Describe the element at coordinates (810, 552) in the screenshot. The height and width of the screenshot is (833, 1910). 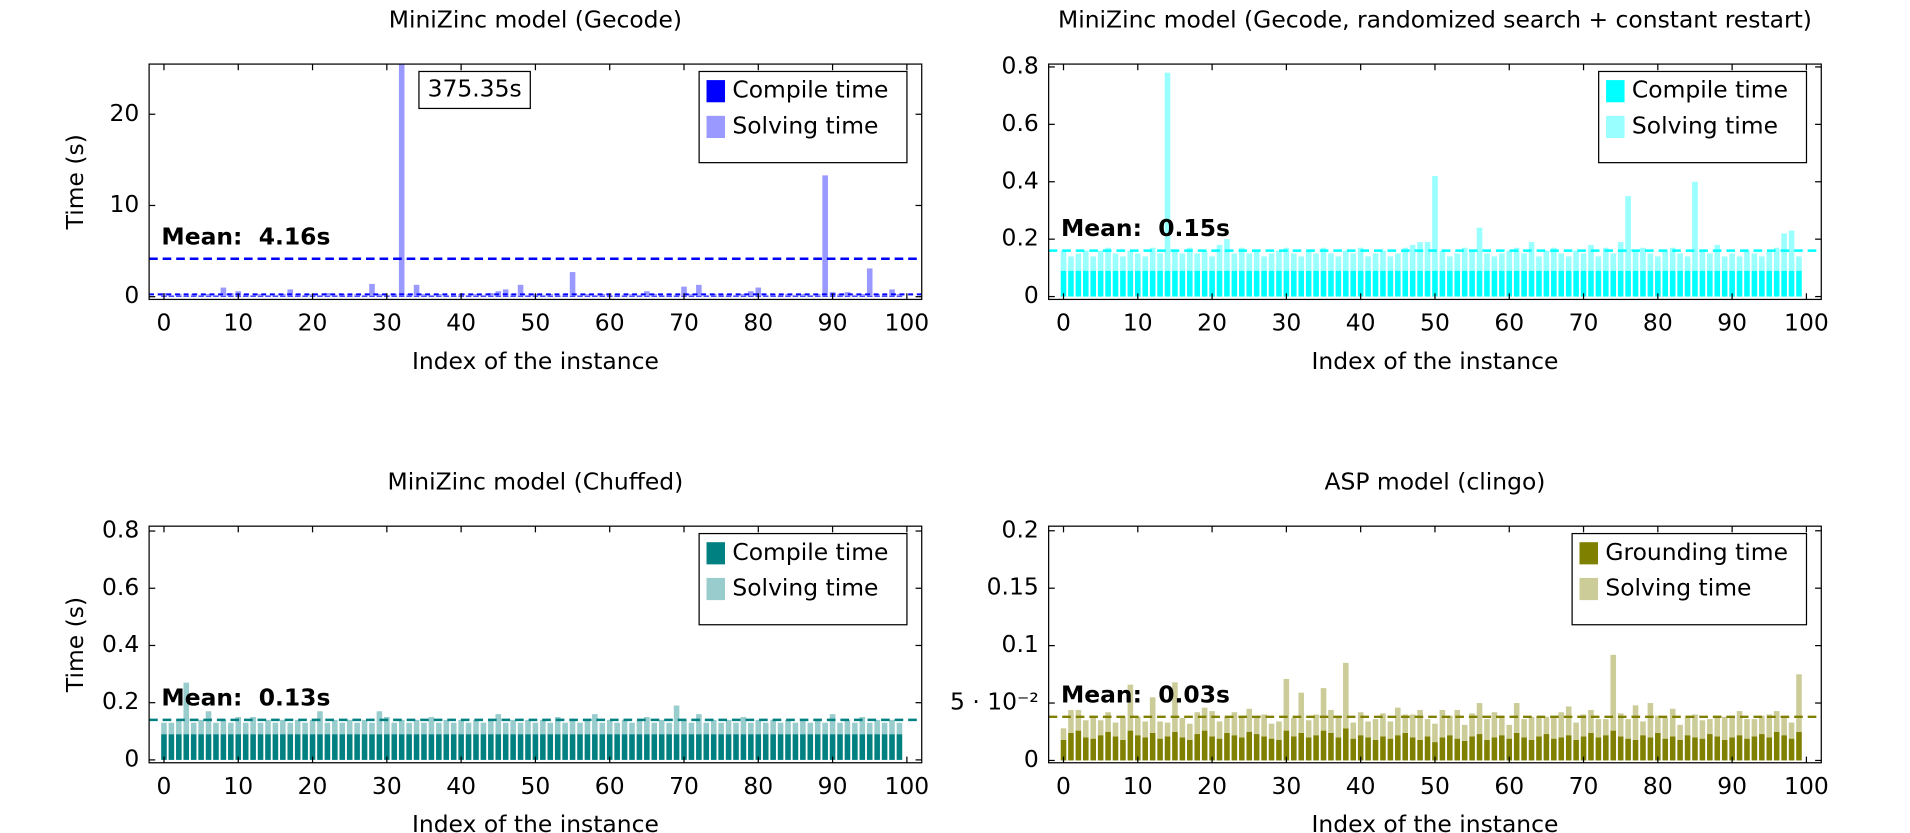
I see `legend-label: Compile time` at that location.